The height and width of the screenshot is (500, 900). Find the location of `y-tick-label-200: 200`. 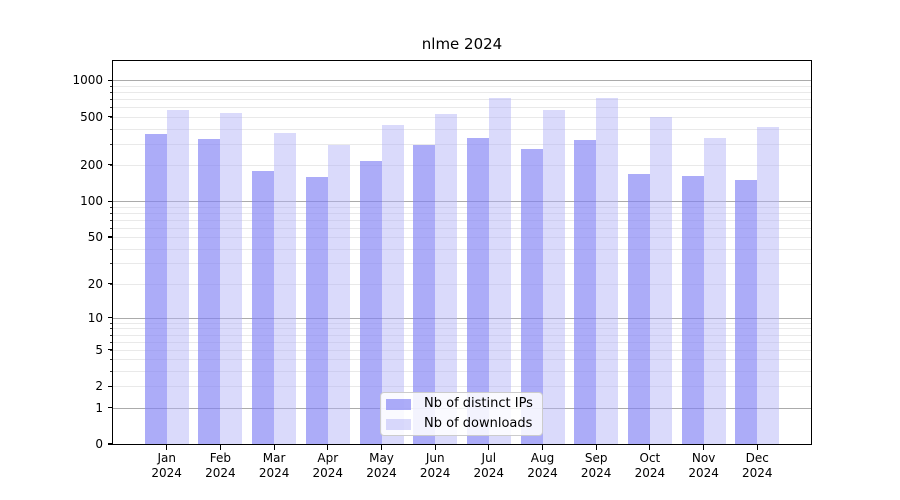

y-tick-label-200: 200 is located at coordinates (91, 164).